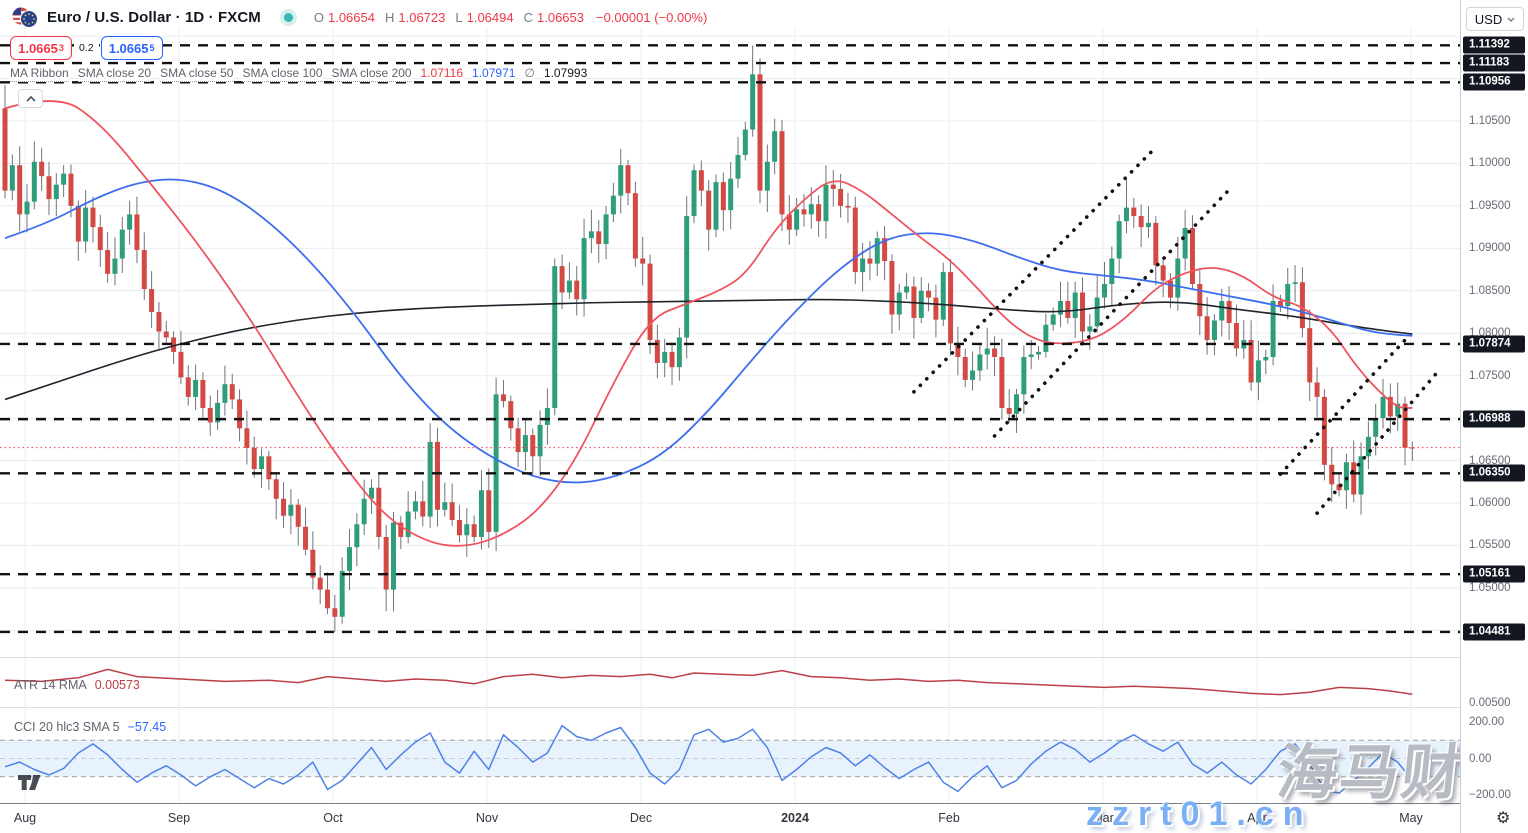  What do you see at coordinates (1480, 758) in the screenshot?
I see `cci-tick-label: 0.00` at bounding box center [1480, 758].